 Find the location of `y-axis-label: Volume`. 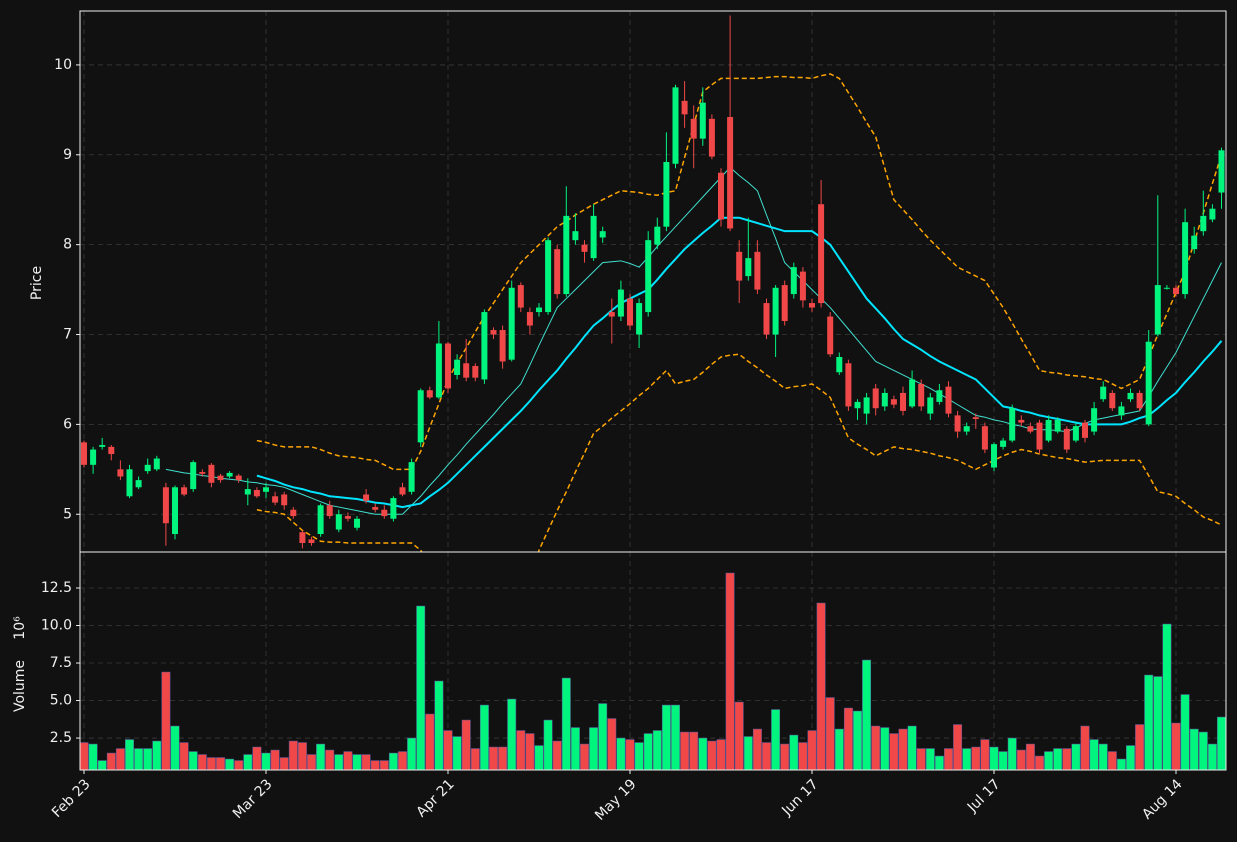

y-axis-label: Volume is located at coordinates (20, 686).